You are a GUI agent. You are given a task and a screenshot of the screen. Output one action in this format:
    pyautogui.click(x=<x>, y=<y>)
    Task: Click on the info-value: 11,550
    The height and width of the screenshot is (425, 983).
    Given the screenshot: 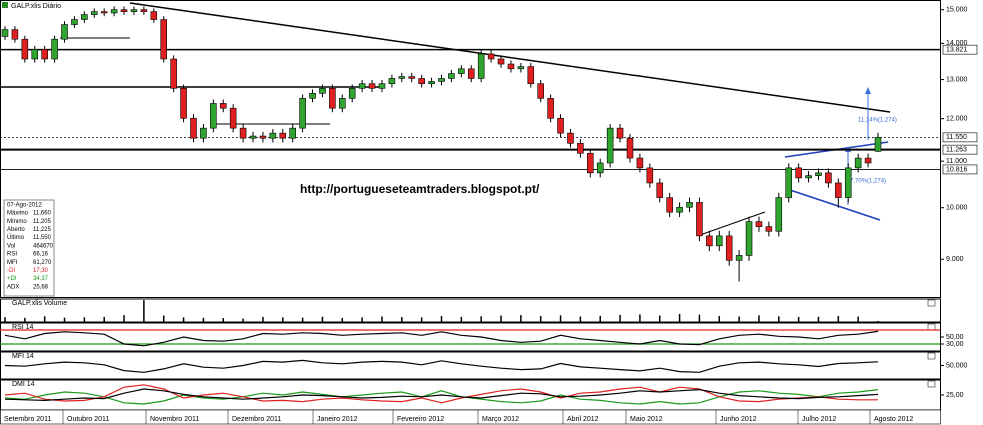 What is the action you would take?
    pyautogui.click(x=42, y=238)
    